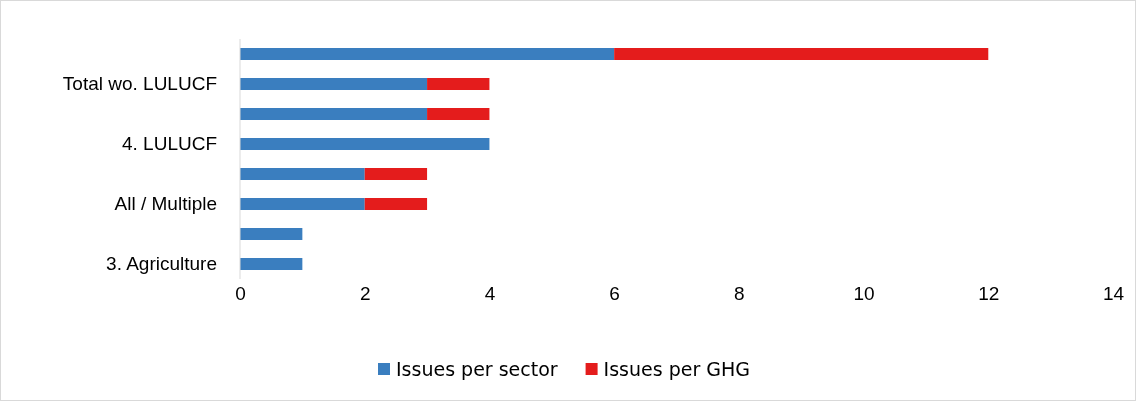 This screenshot has width=1146, height=403. Describe the element at coordinates (365, 294) in the screenshot. I see `x-tick-label: 2` at that location.